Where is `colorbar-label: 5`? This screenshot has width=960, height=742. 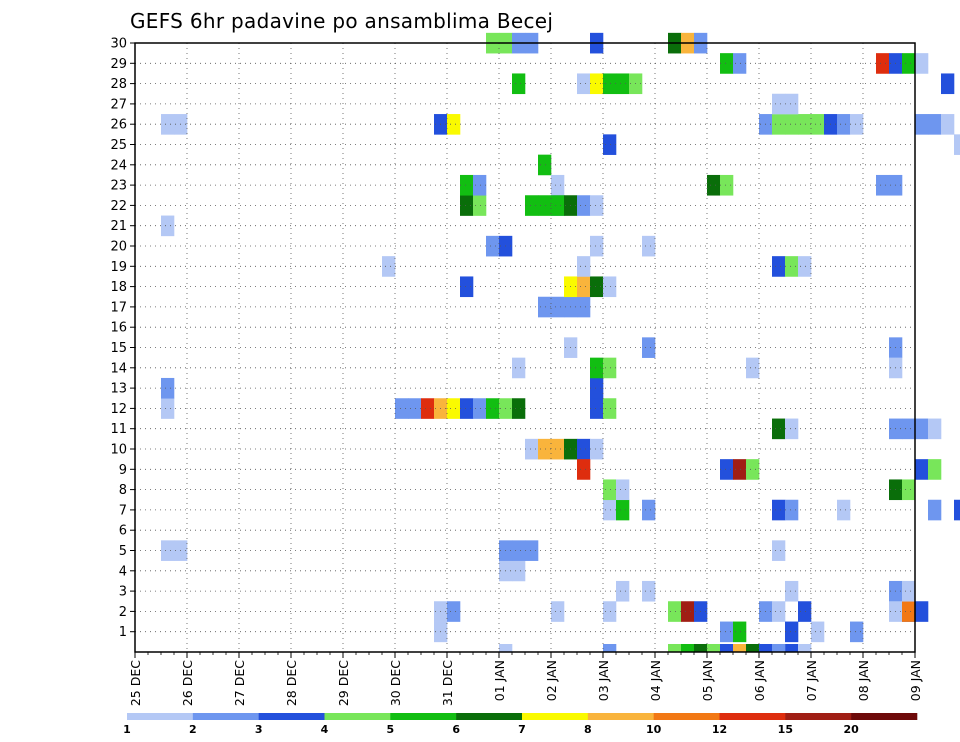 colorbar-label: 5 is located at coordinates (391, 729).